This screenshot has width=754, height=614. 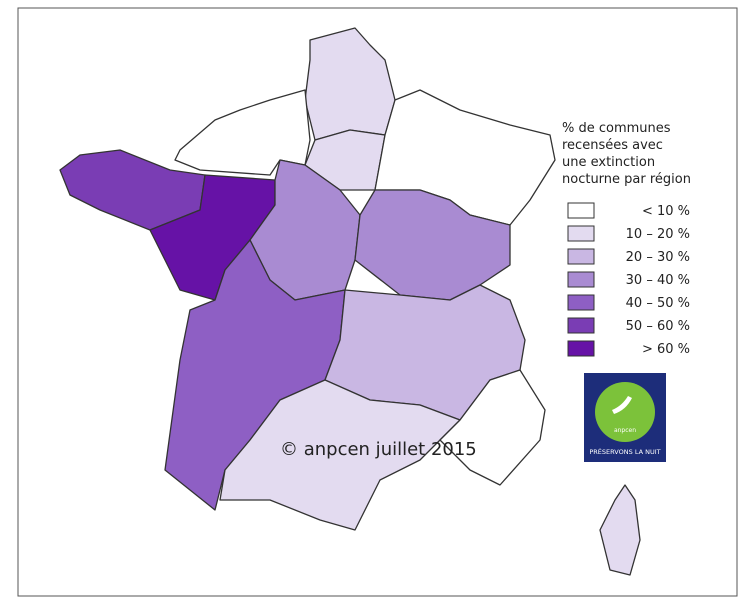 I want to click on legend-label: 30 – 40 %, so click(x=658, y=280).